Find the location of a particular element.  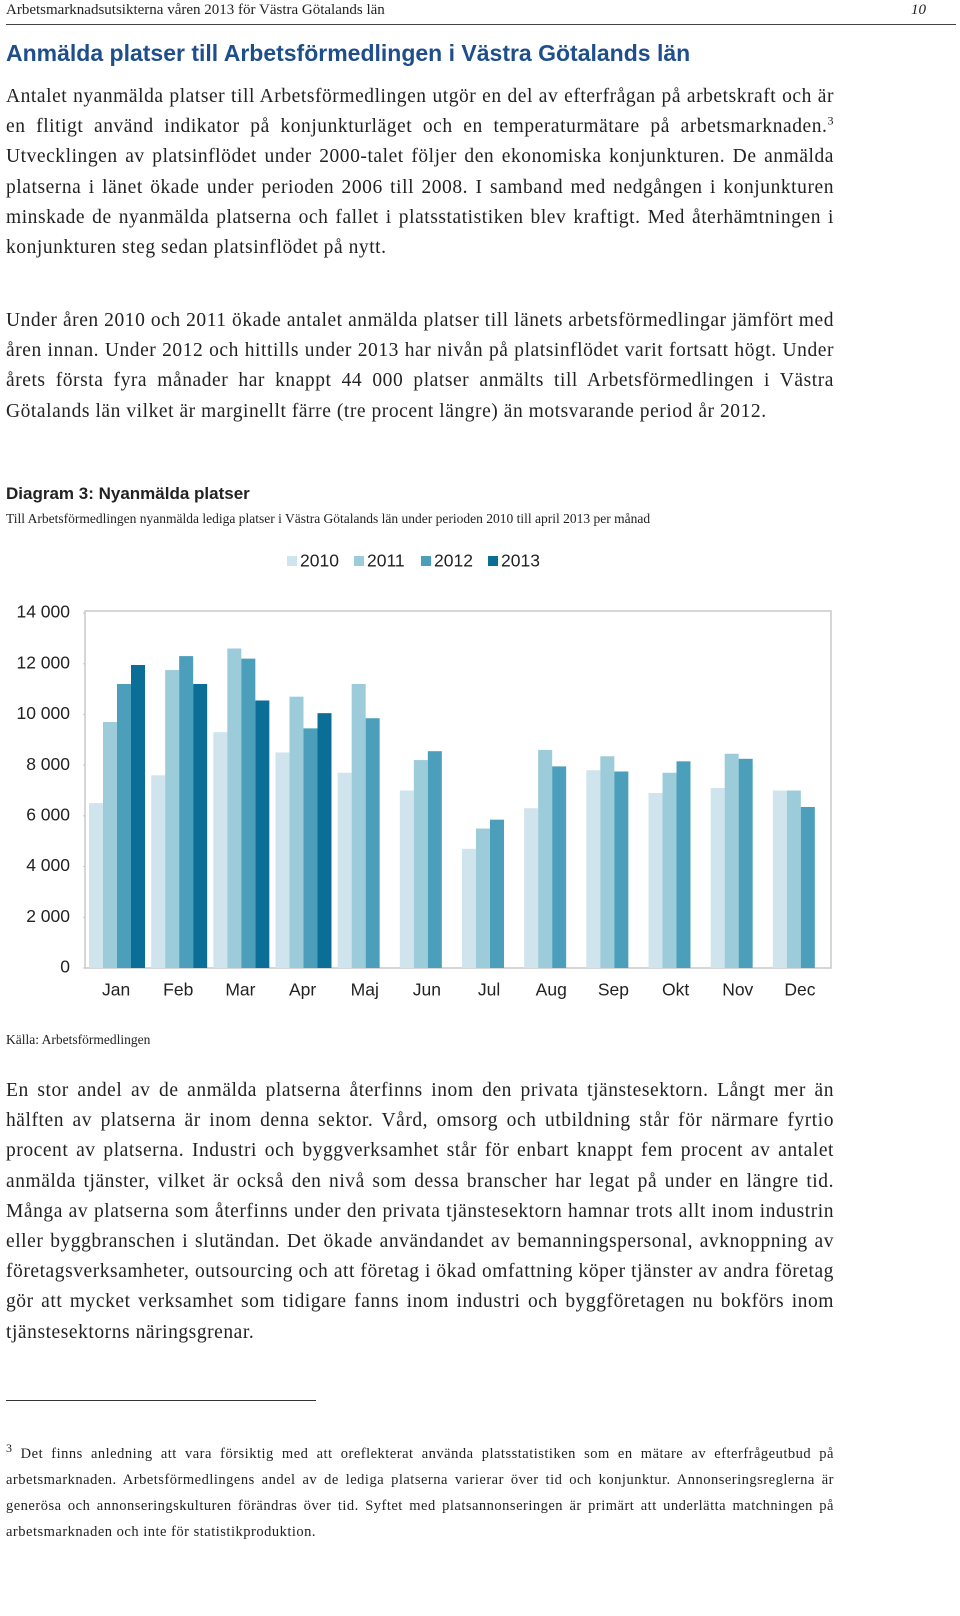

legend-label: 2013 is located at coordinates (520, 561).